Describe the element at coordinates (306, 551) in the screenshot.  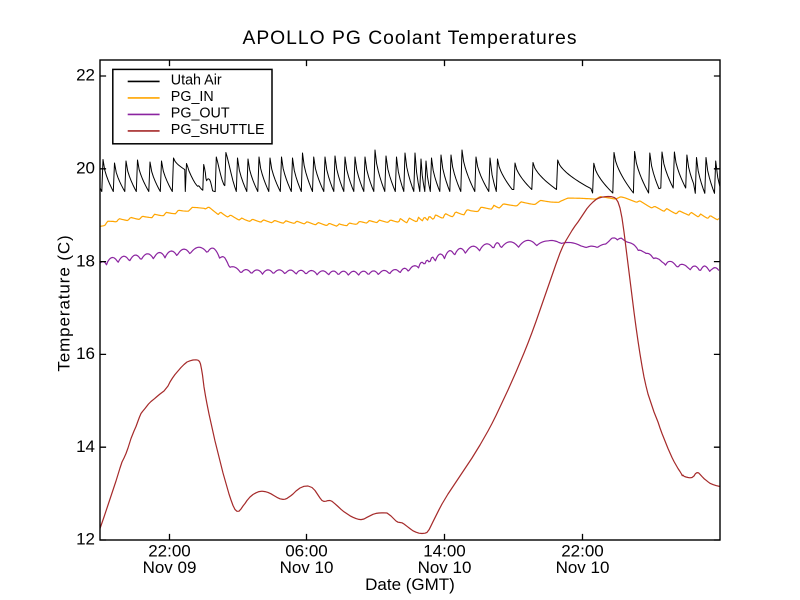
I see `svg-text: 06:00` at that location.